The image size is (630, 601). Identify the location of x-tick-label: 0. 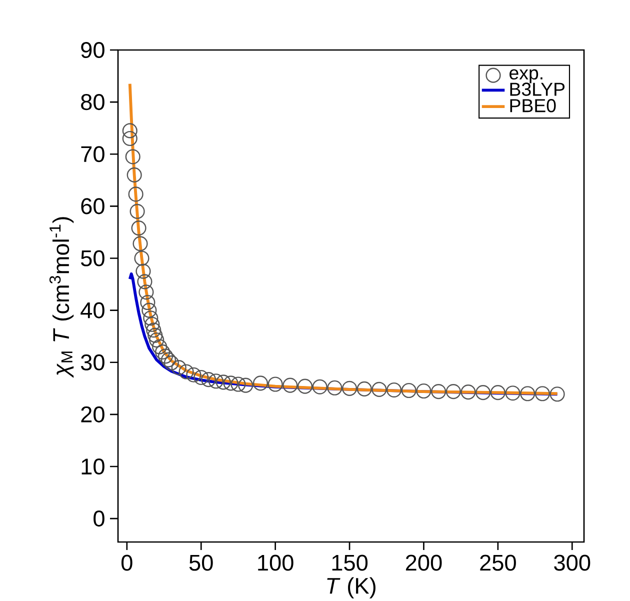
(126, 562).